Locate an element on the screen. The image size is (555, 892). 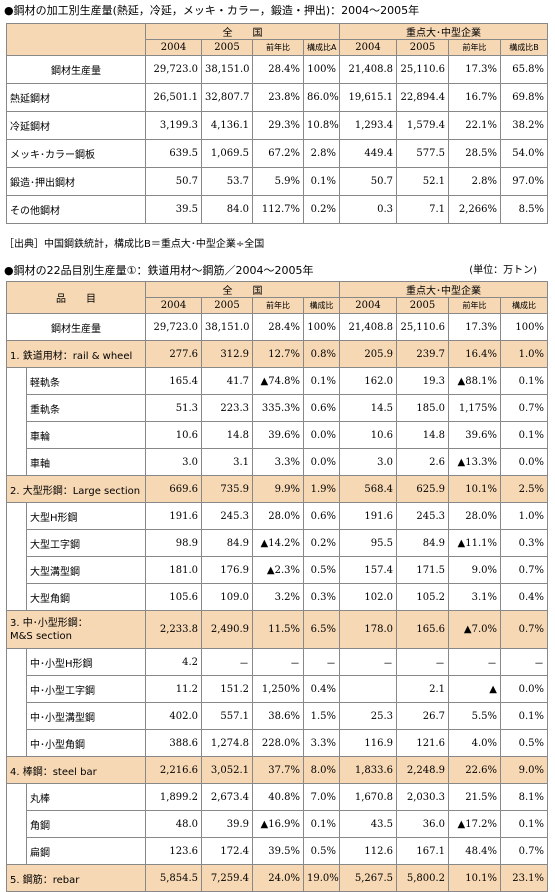
table-row: 角鋼 48.0 39.9 ▲16.9% 0.1% 43.5 36.0 ▲17.2% 0.1% is located at coordinates (277, 824).